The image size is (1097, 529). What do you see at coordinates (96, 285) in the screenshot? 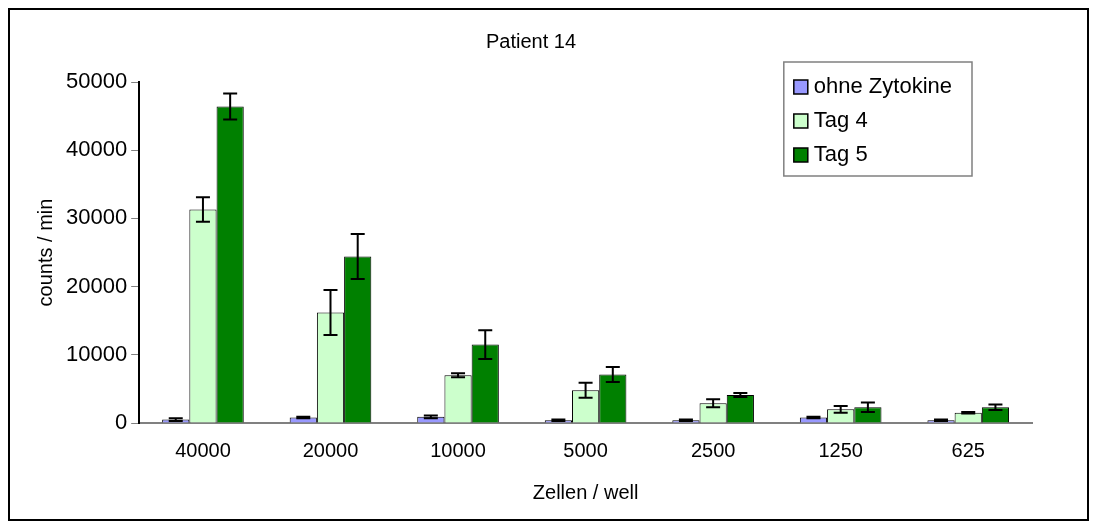
I see `y-tick-label: 20000` at bounding box center [96, 285].